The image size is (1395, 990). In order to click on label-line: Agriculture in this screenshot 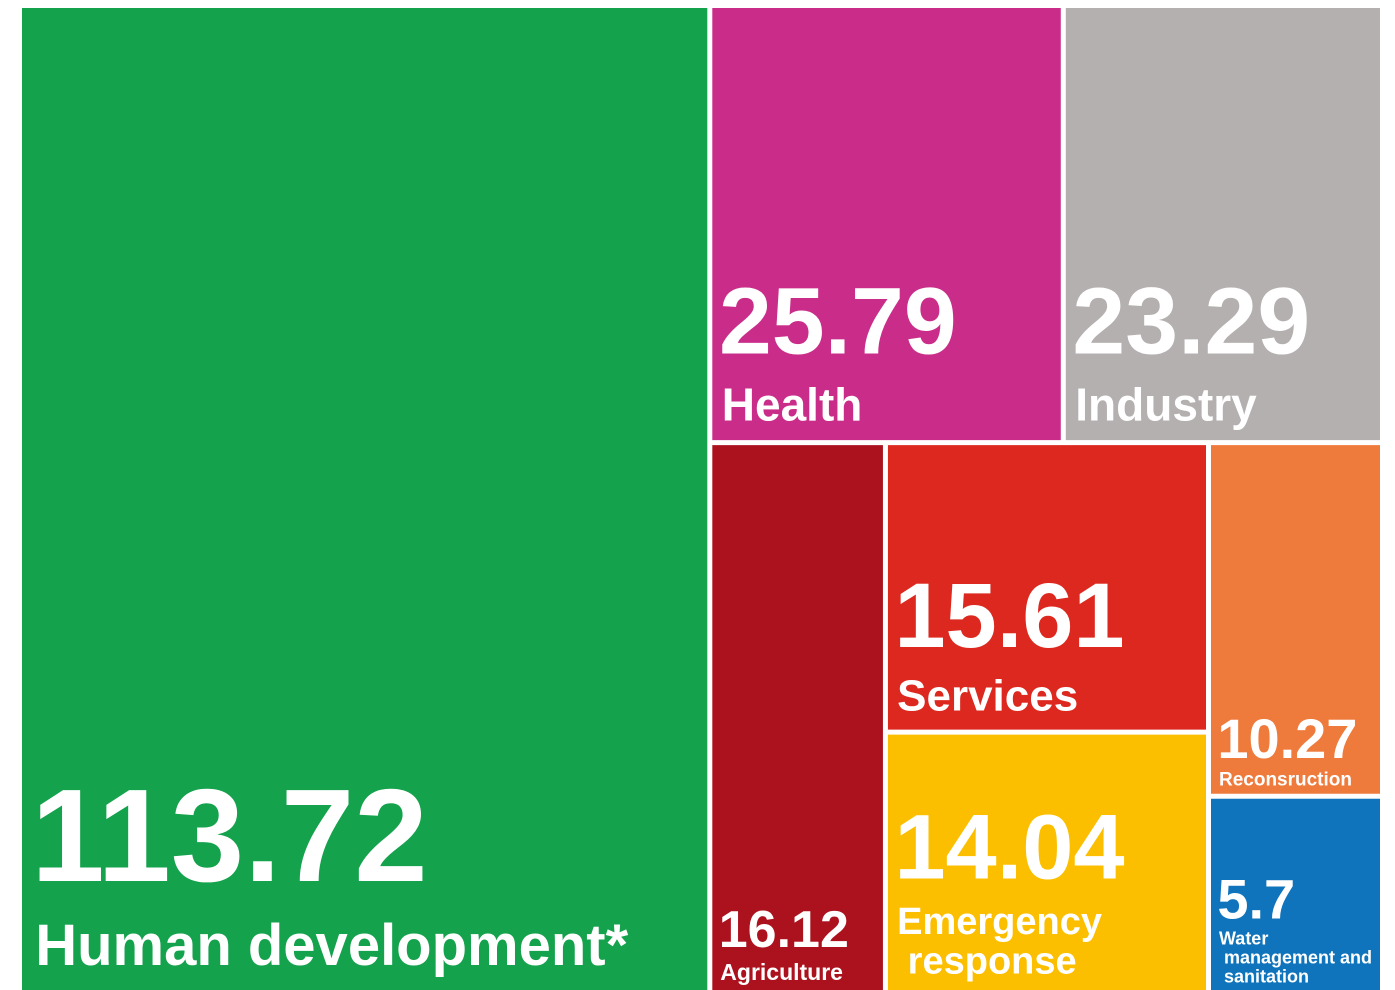, I will do `click(781, 972)`.